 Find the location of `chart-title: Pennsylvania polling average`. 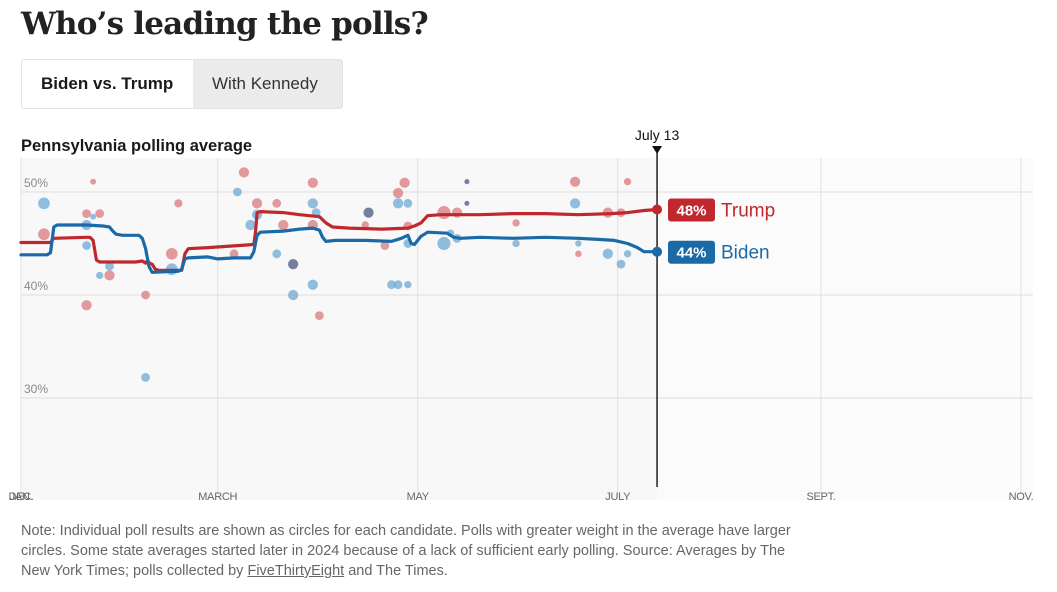

chart-title: Pennsylvania polling average is located at coordinates (137, 146).